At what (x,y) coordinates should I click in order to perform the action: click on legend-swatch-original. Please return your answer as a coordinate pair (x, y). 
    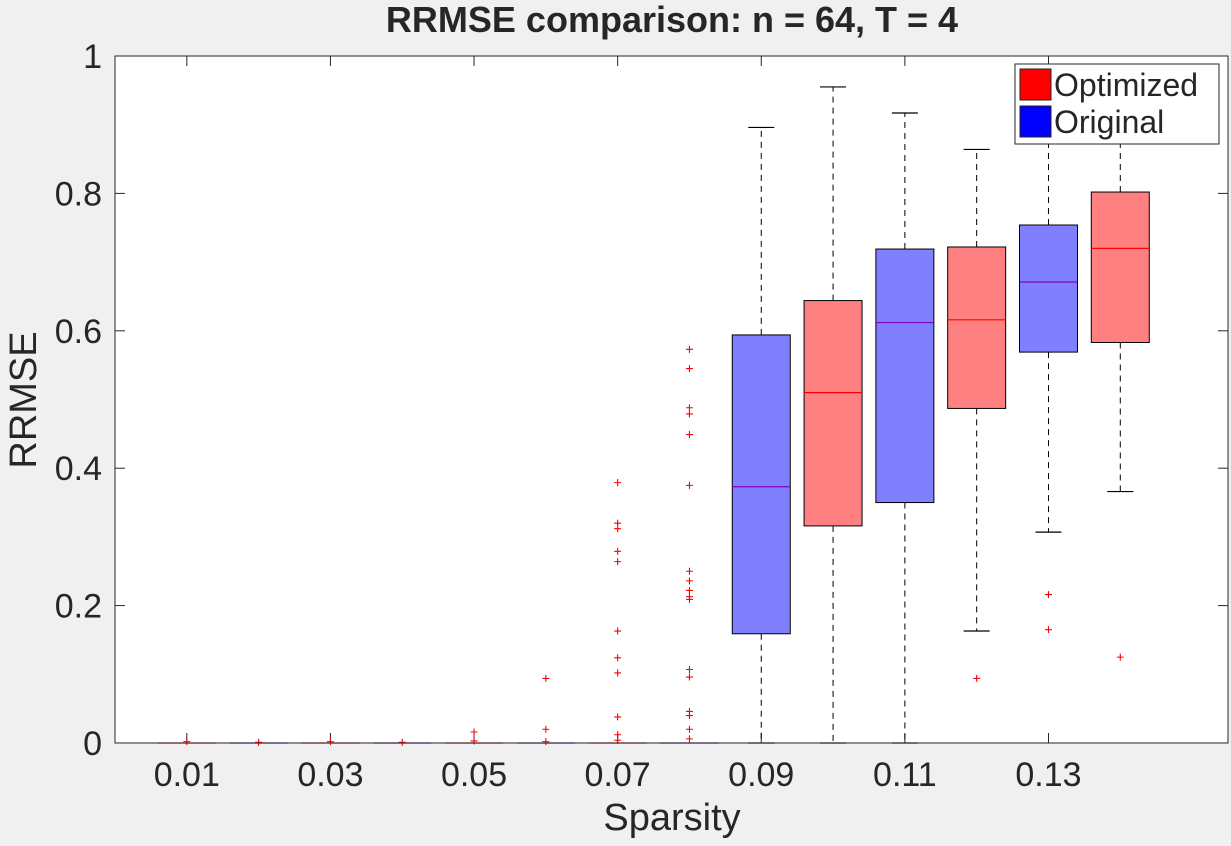
    Looking at the image, I should click on (1035, 121).